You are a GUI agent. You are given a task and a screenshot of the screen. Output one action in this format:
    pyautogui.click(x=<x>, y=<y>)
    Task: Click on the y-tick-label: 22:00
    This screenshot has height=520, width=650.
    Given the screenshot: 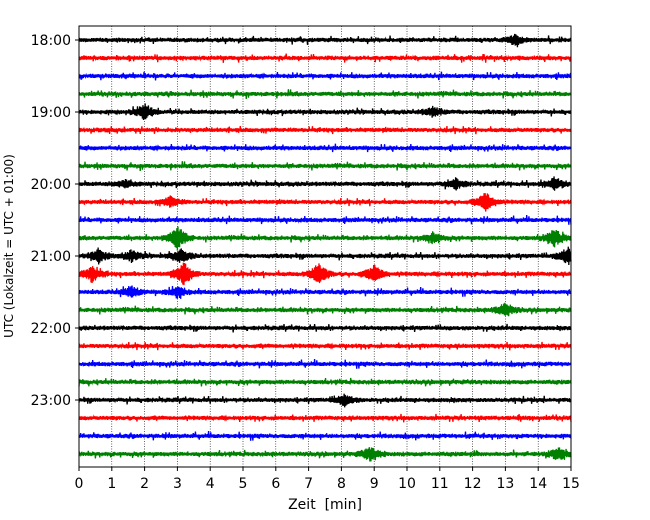 What is the action you would take?
    pyautogui.click(x=51, y=329)
    